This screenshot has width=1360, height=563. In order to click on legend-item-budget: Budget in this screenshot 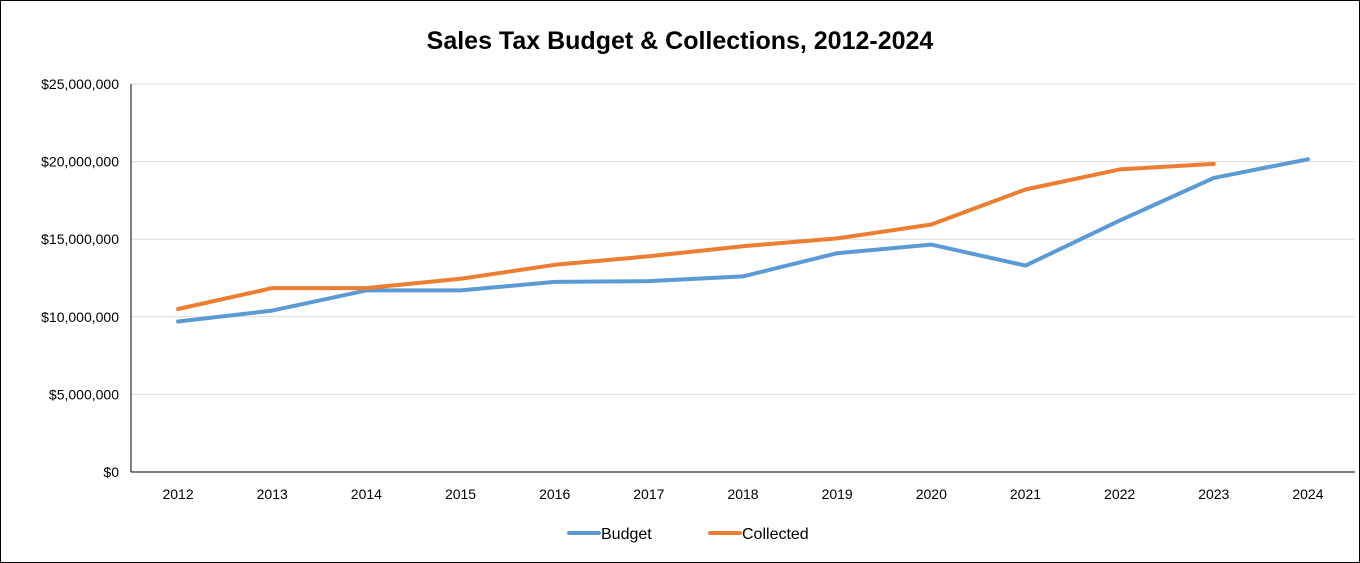, I will do `click(609, 534)`.